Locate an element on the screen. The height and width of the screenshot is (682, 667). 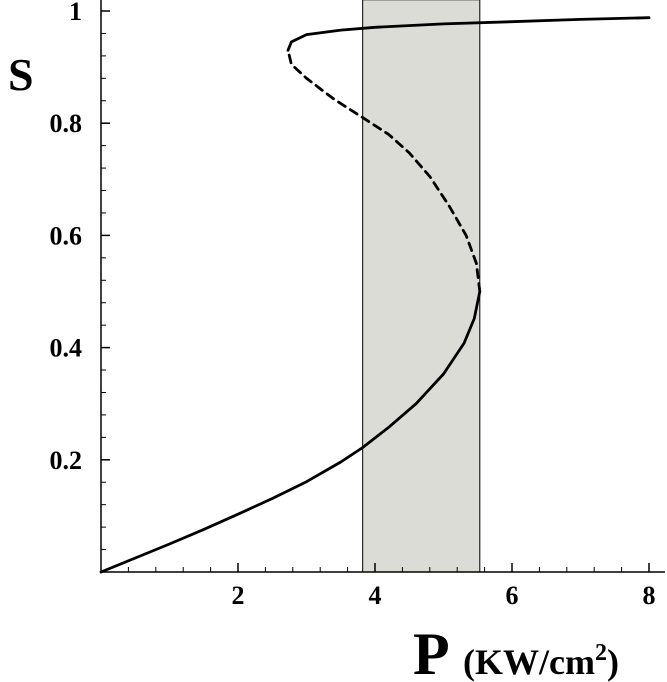
svg-text: (KW/cm2) is located at coordinates (541, 661).